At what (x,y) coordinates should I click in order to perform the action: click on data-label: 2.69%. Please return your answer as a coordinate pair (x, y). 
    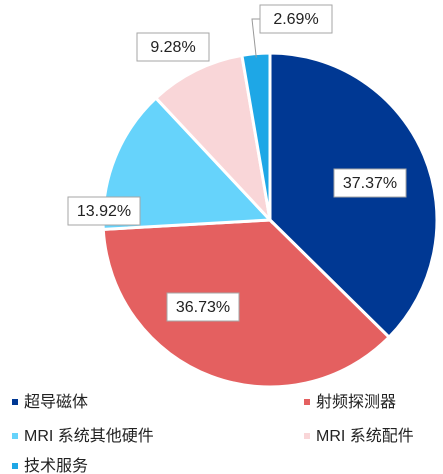
    Looking at the image, I should click on (295, 19).